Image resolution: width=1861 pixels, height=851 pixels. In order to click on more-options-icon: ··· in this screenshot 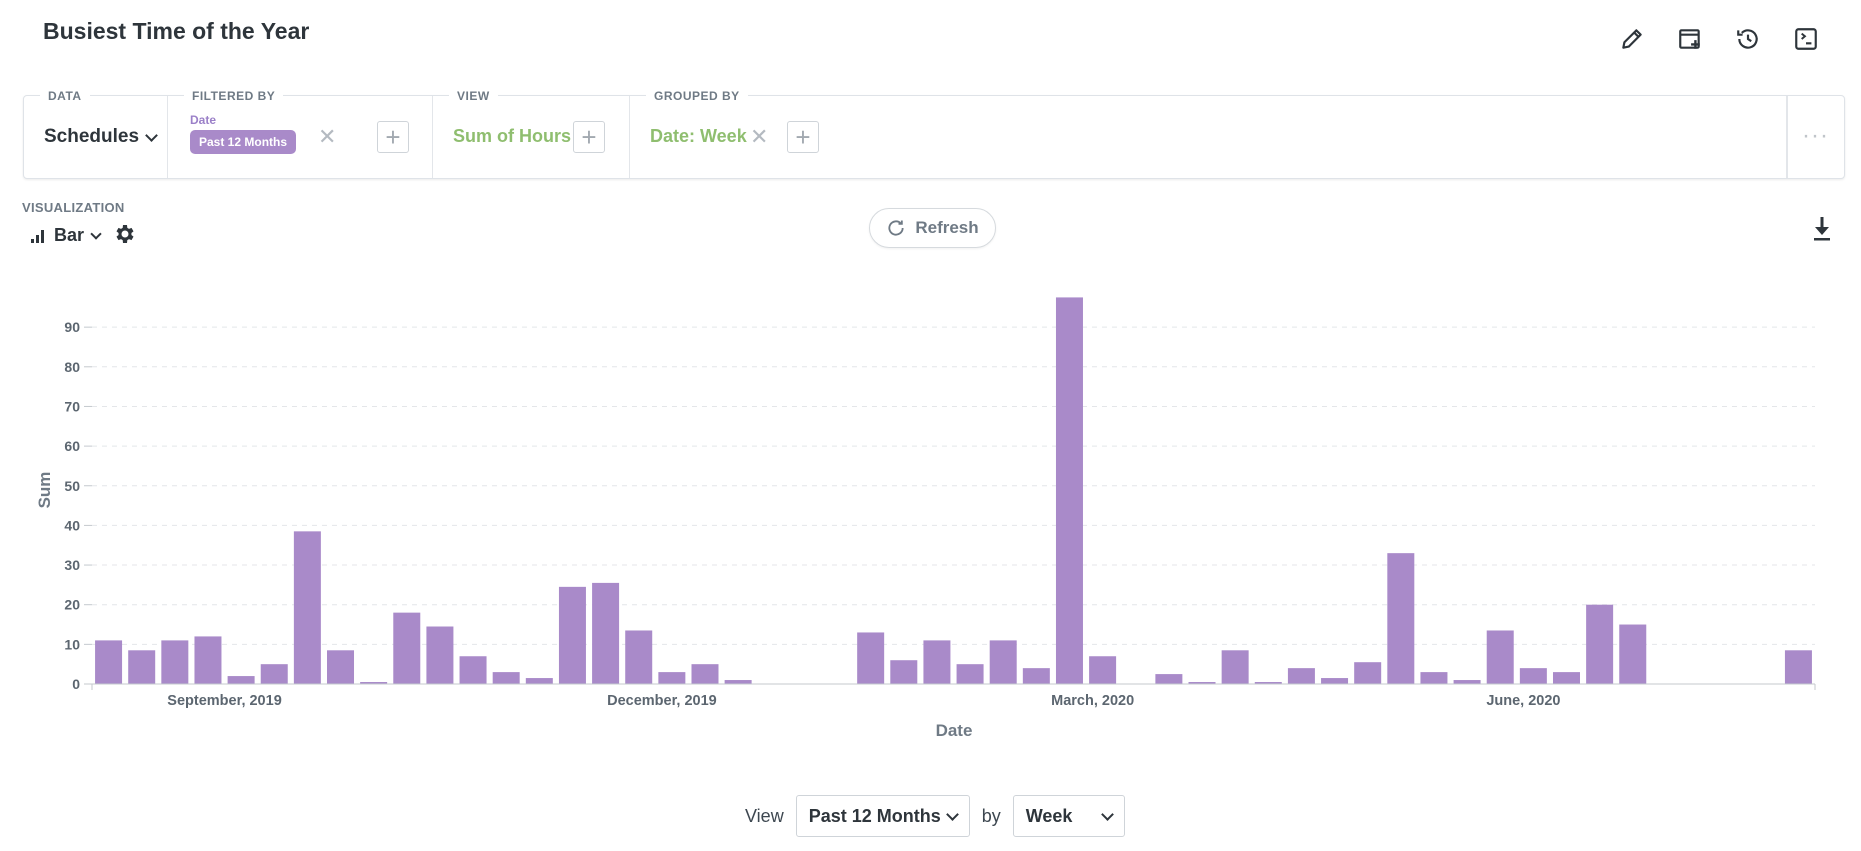, I will do `click(1815, 135)`.